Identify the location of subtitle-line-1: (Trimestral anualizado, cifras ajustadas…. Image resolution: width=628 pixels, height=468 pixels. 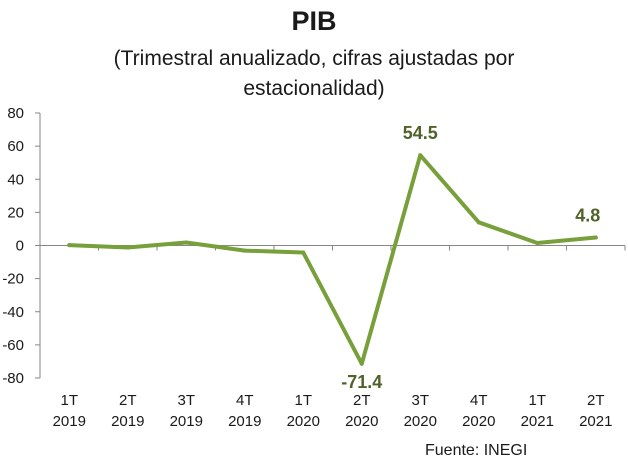
(314, 58).